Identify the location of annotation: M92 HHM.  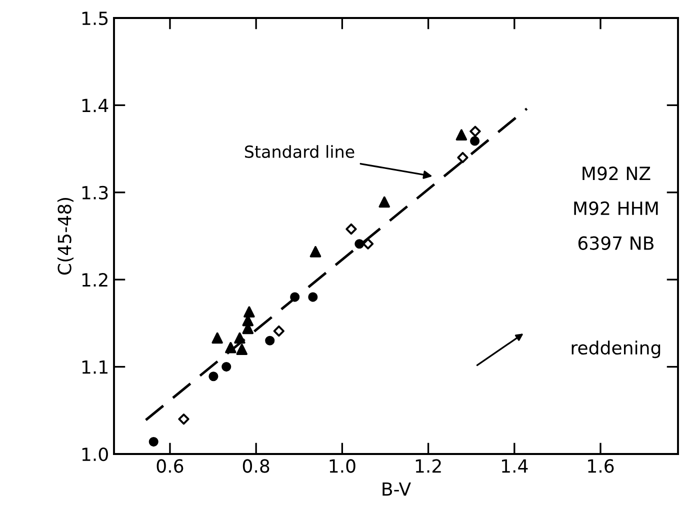
(616, 208).